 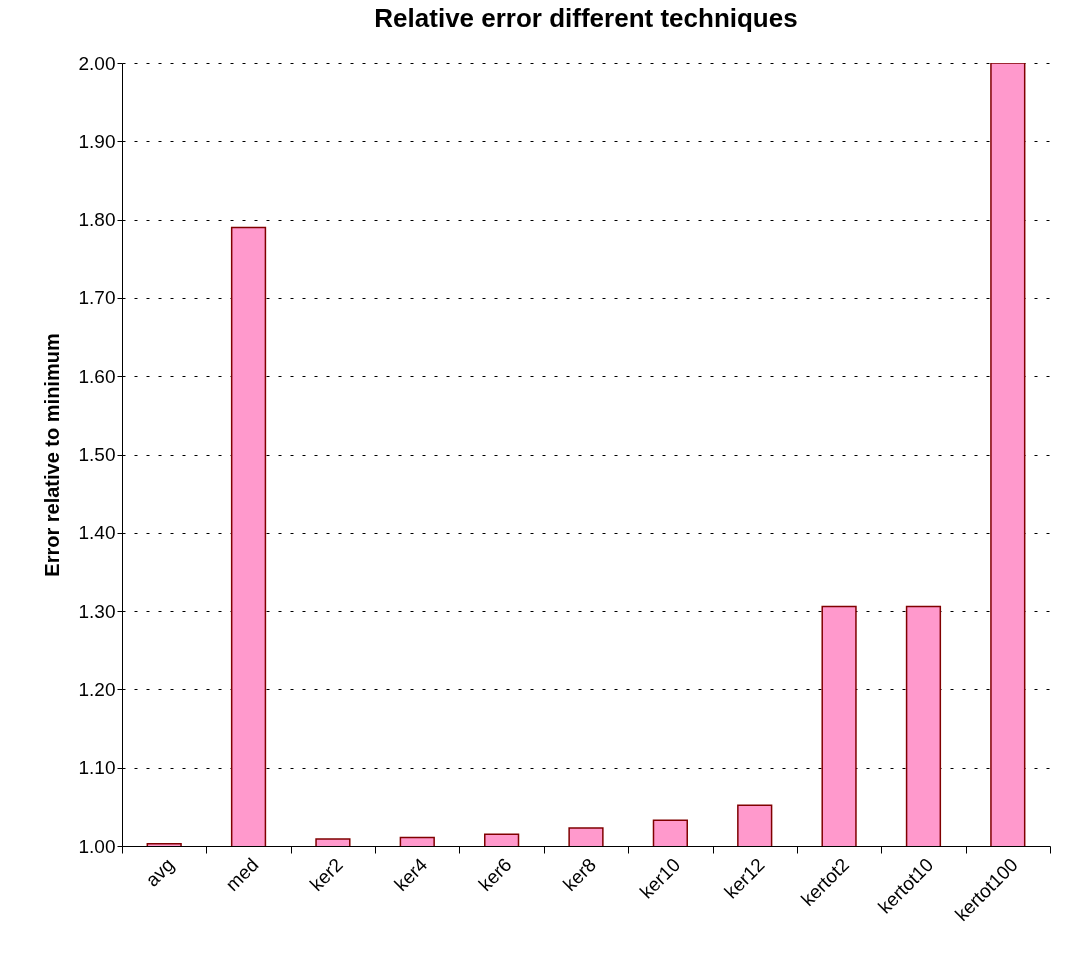 What do you see at coordinates (326, 875) in the screenshot?
I see `x-tick-label: ker2` at bounding box center [326, 875].